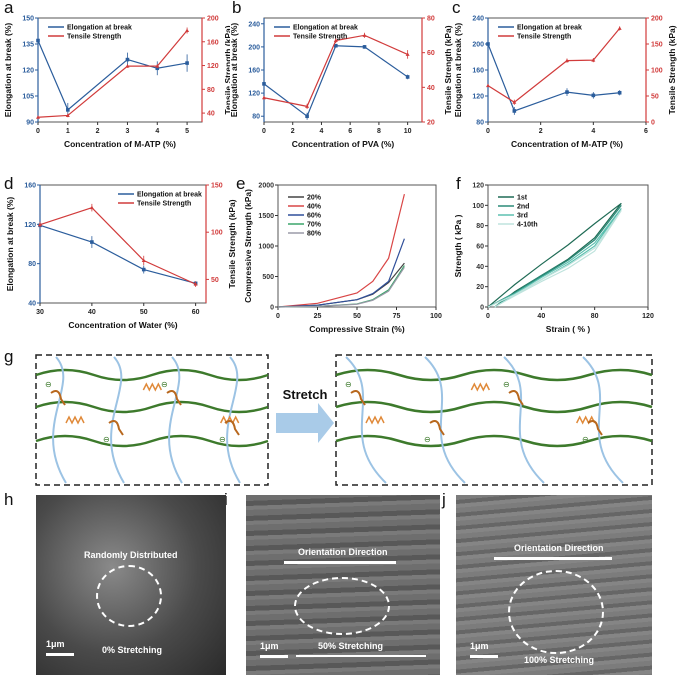  What do you see at coordinates (237, 8) in the screenshot?
I see `panel-label-b: b` at bounding box center [237, 8].